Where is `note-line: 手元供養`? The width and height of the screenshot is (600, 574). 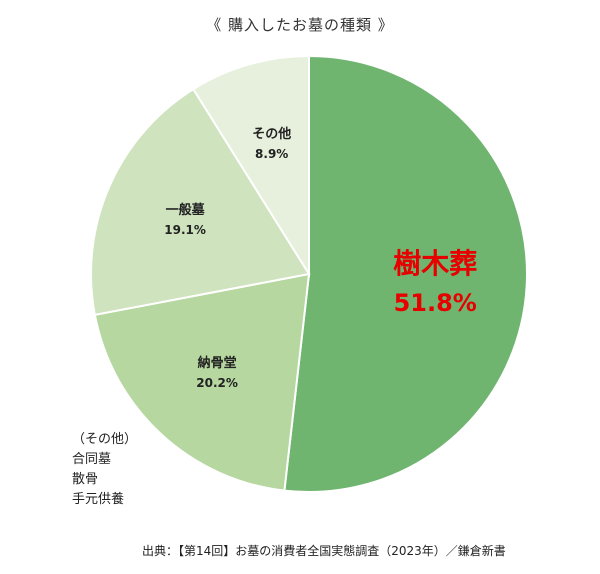 note-line: 手元供養 is located at coordinates (98, 499).